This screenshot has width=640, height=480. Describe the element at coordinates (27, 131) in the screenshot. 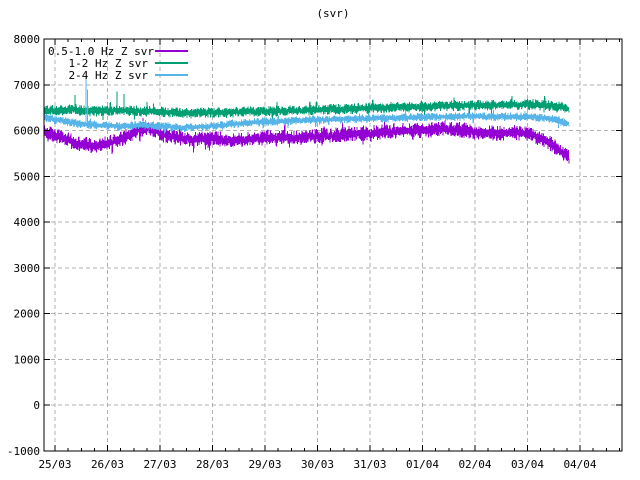

I see `y-tick-label: 6000` at that location.